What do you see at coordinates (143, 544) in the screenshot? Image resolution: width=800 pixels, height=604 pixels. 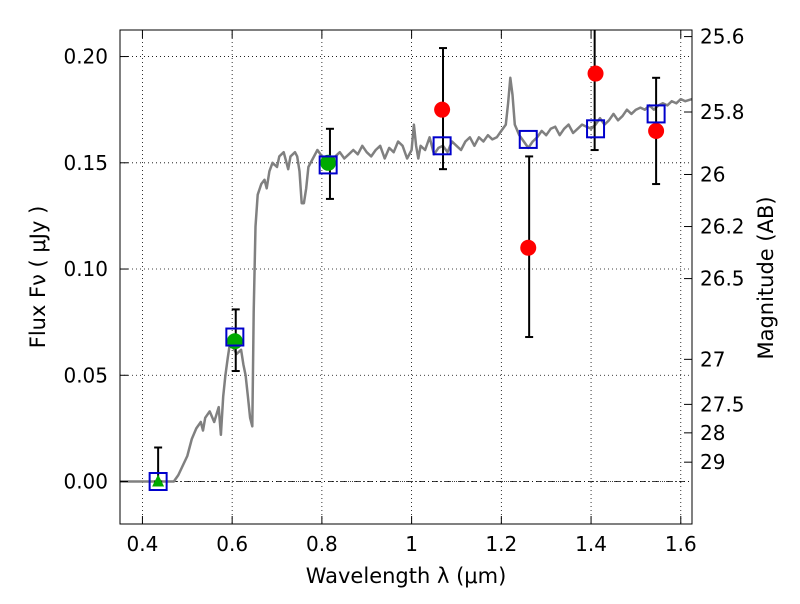 I see `x-tick-label: 0.4` at bounding box center [143, 544].